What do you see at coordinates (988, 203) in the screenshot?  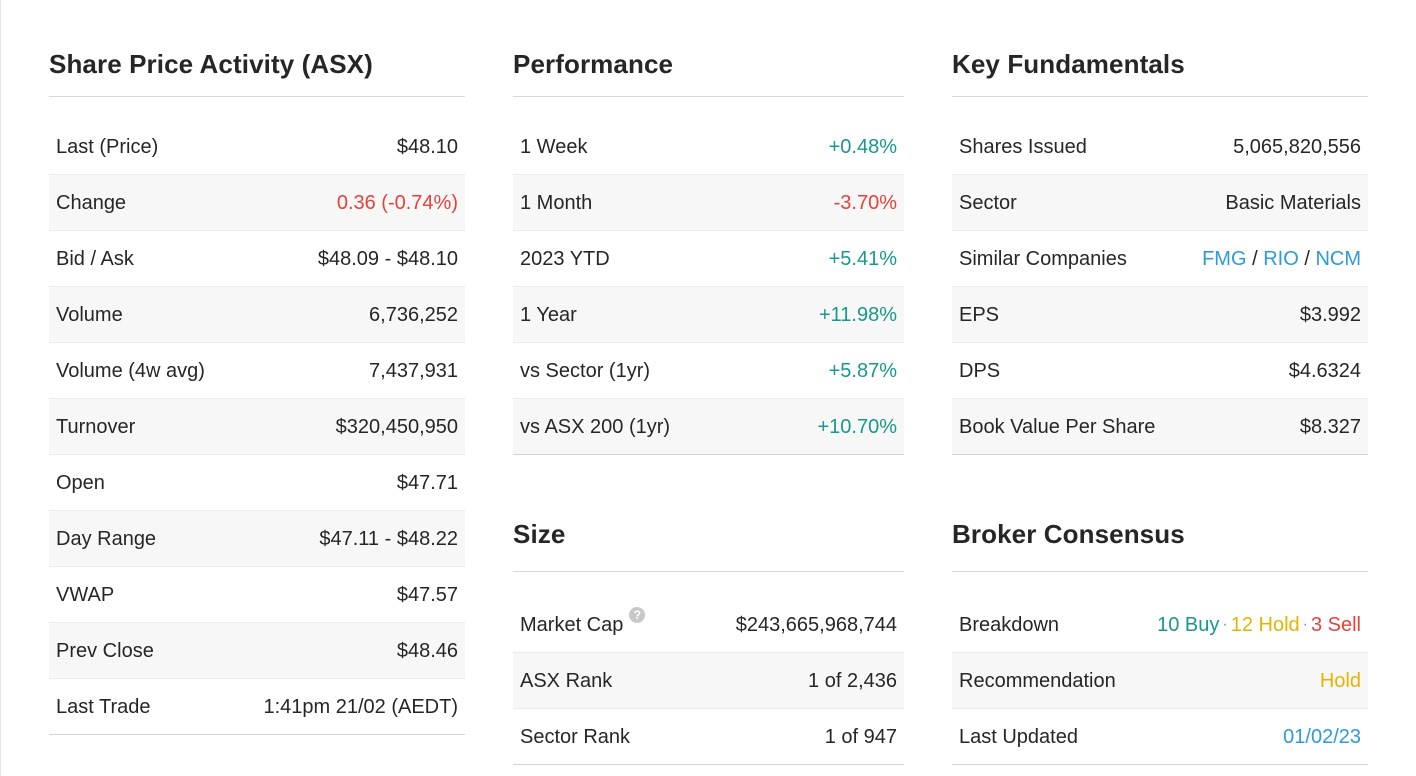 I see `row-label: Sector` at bounding box center [988, 203].